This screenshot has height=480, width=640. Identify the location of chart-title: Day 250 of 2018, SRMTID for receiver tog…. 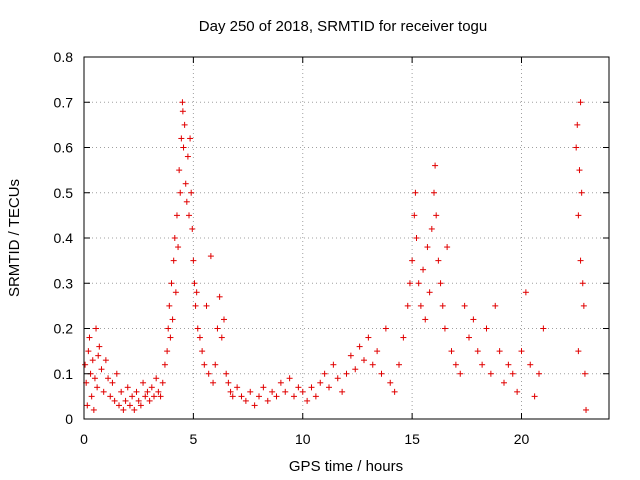
(343, 26).